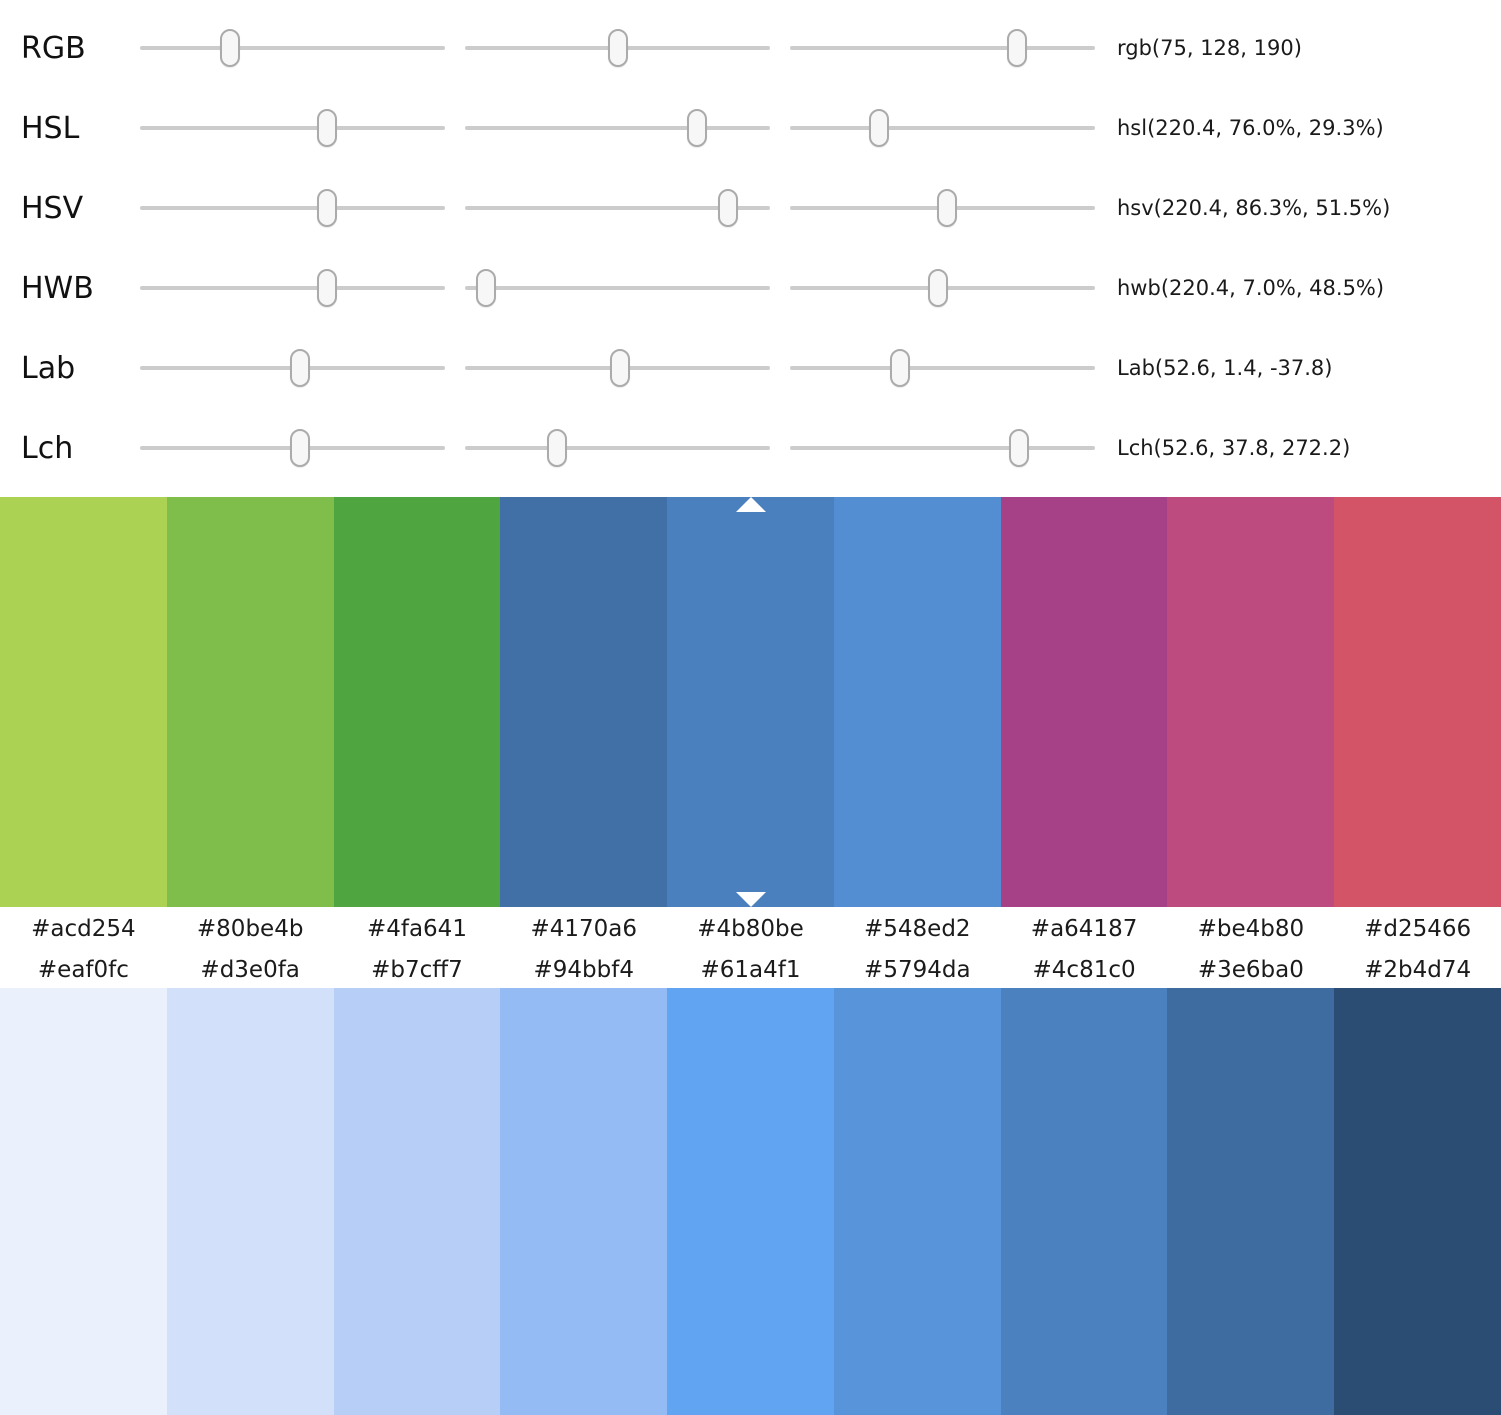 The width and height of the screenshot is (1501, 1415). Describe the element at coordinates (416, 929) in the screenshot. I see `hex-label: #4fa641` at that location.